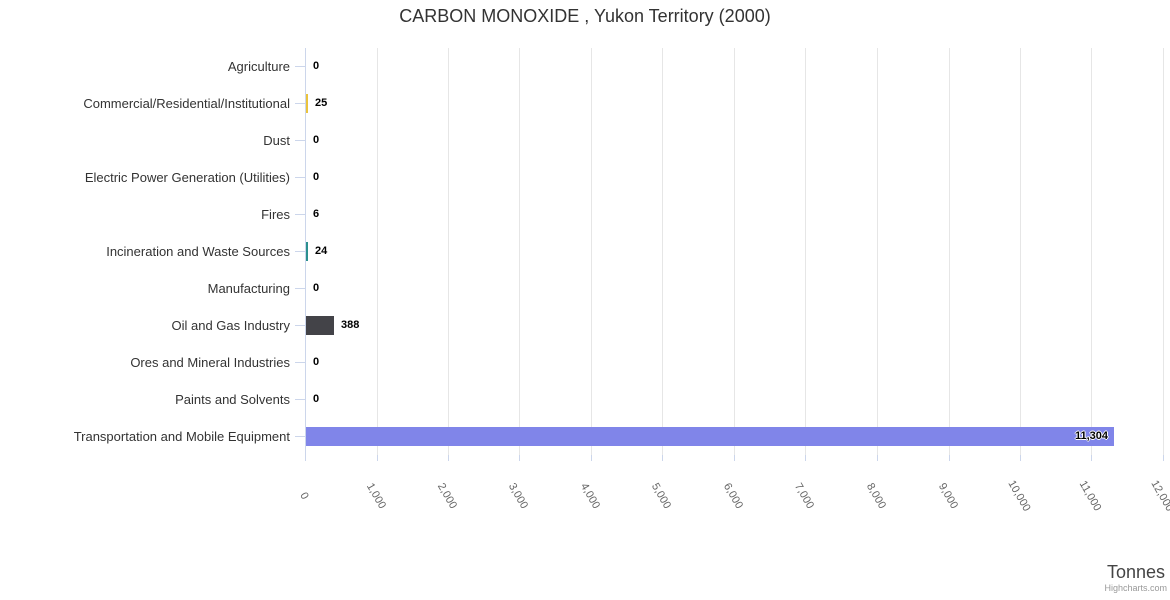  What do you see at coordinates (876, 496) in the screenshot?
I see `x-axis-tick-label: 8,000` at bounding box center [876, 496].